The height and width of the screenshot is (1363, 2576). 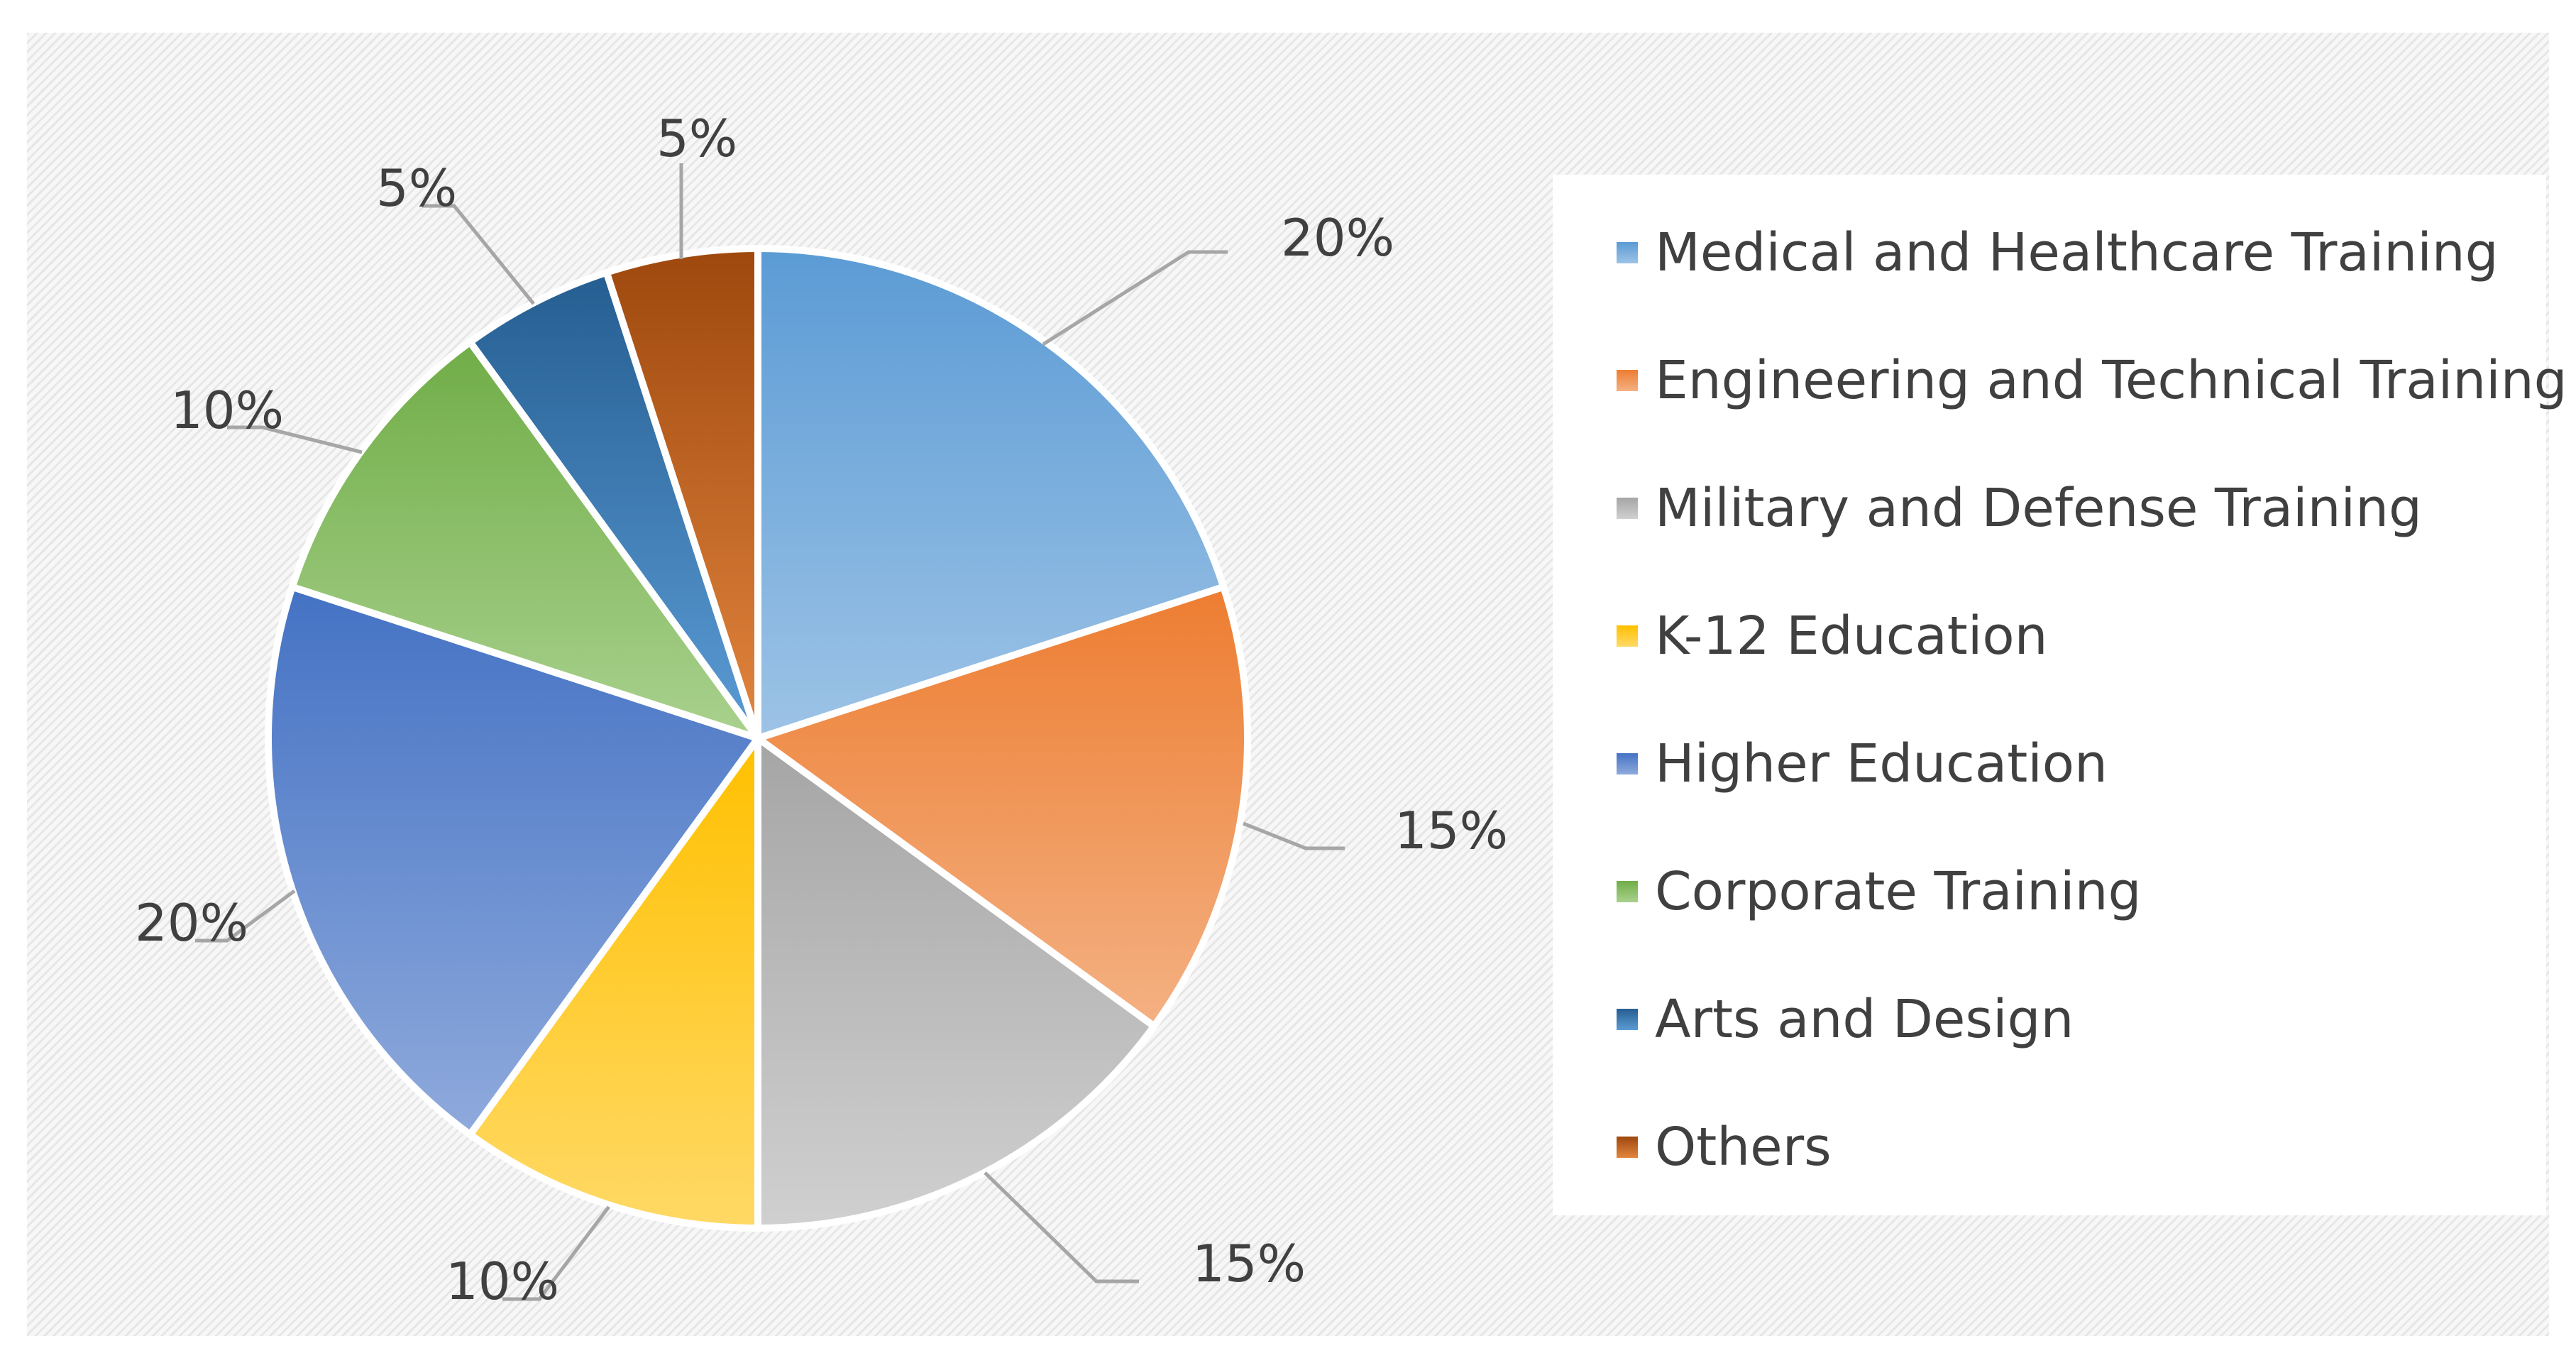 What do you see at coordinates (1851, 636) in the screenshot?
I see `legend-label: K-12 Education` at bounding box center [1851, 636].